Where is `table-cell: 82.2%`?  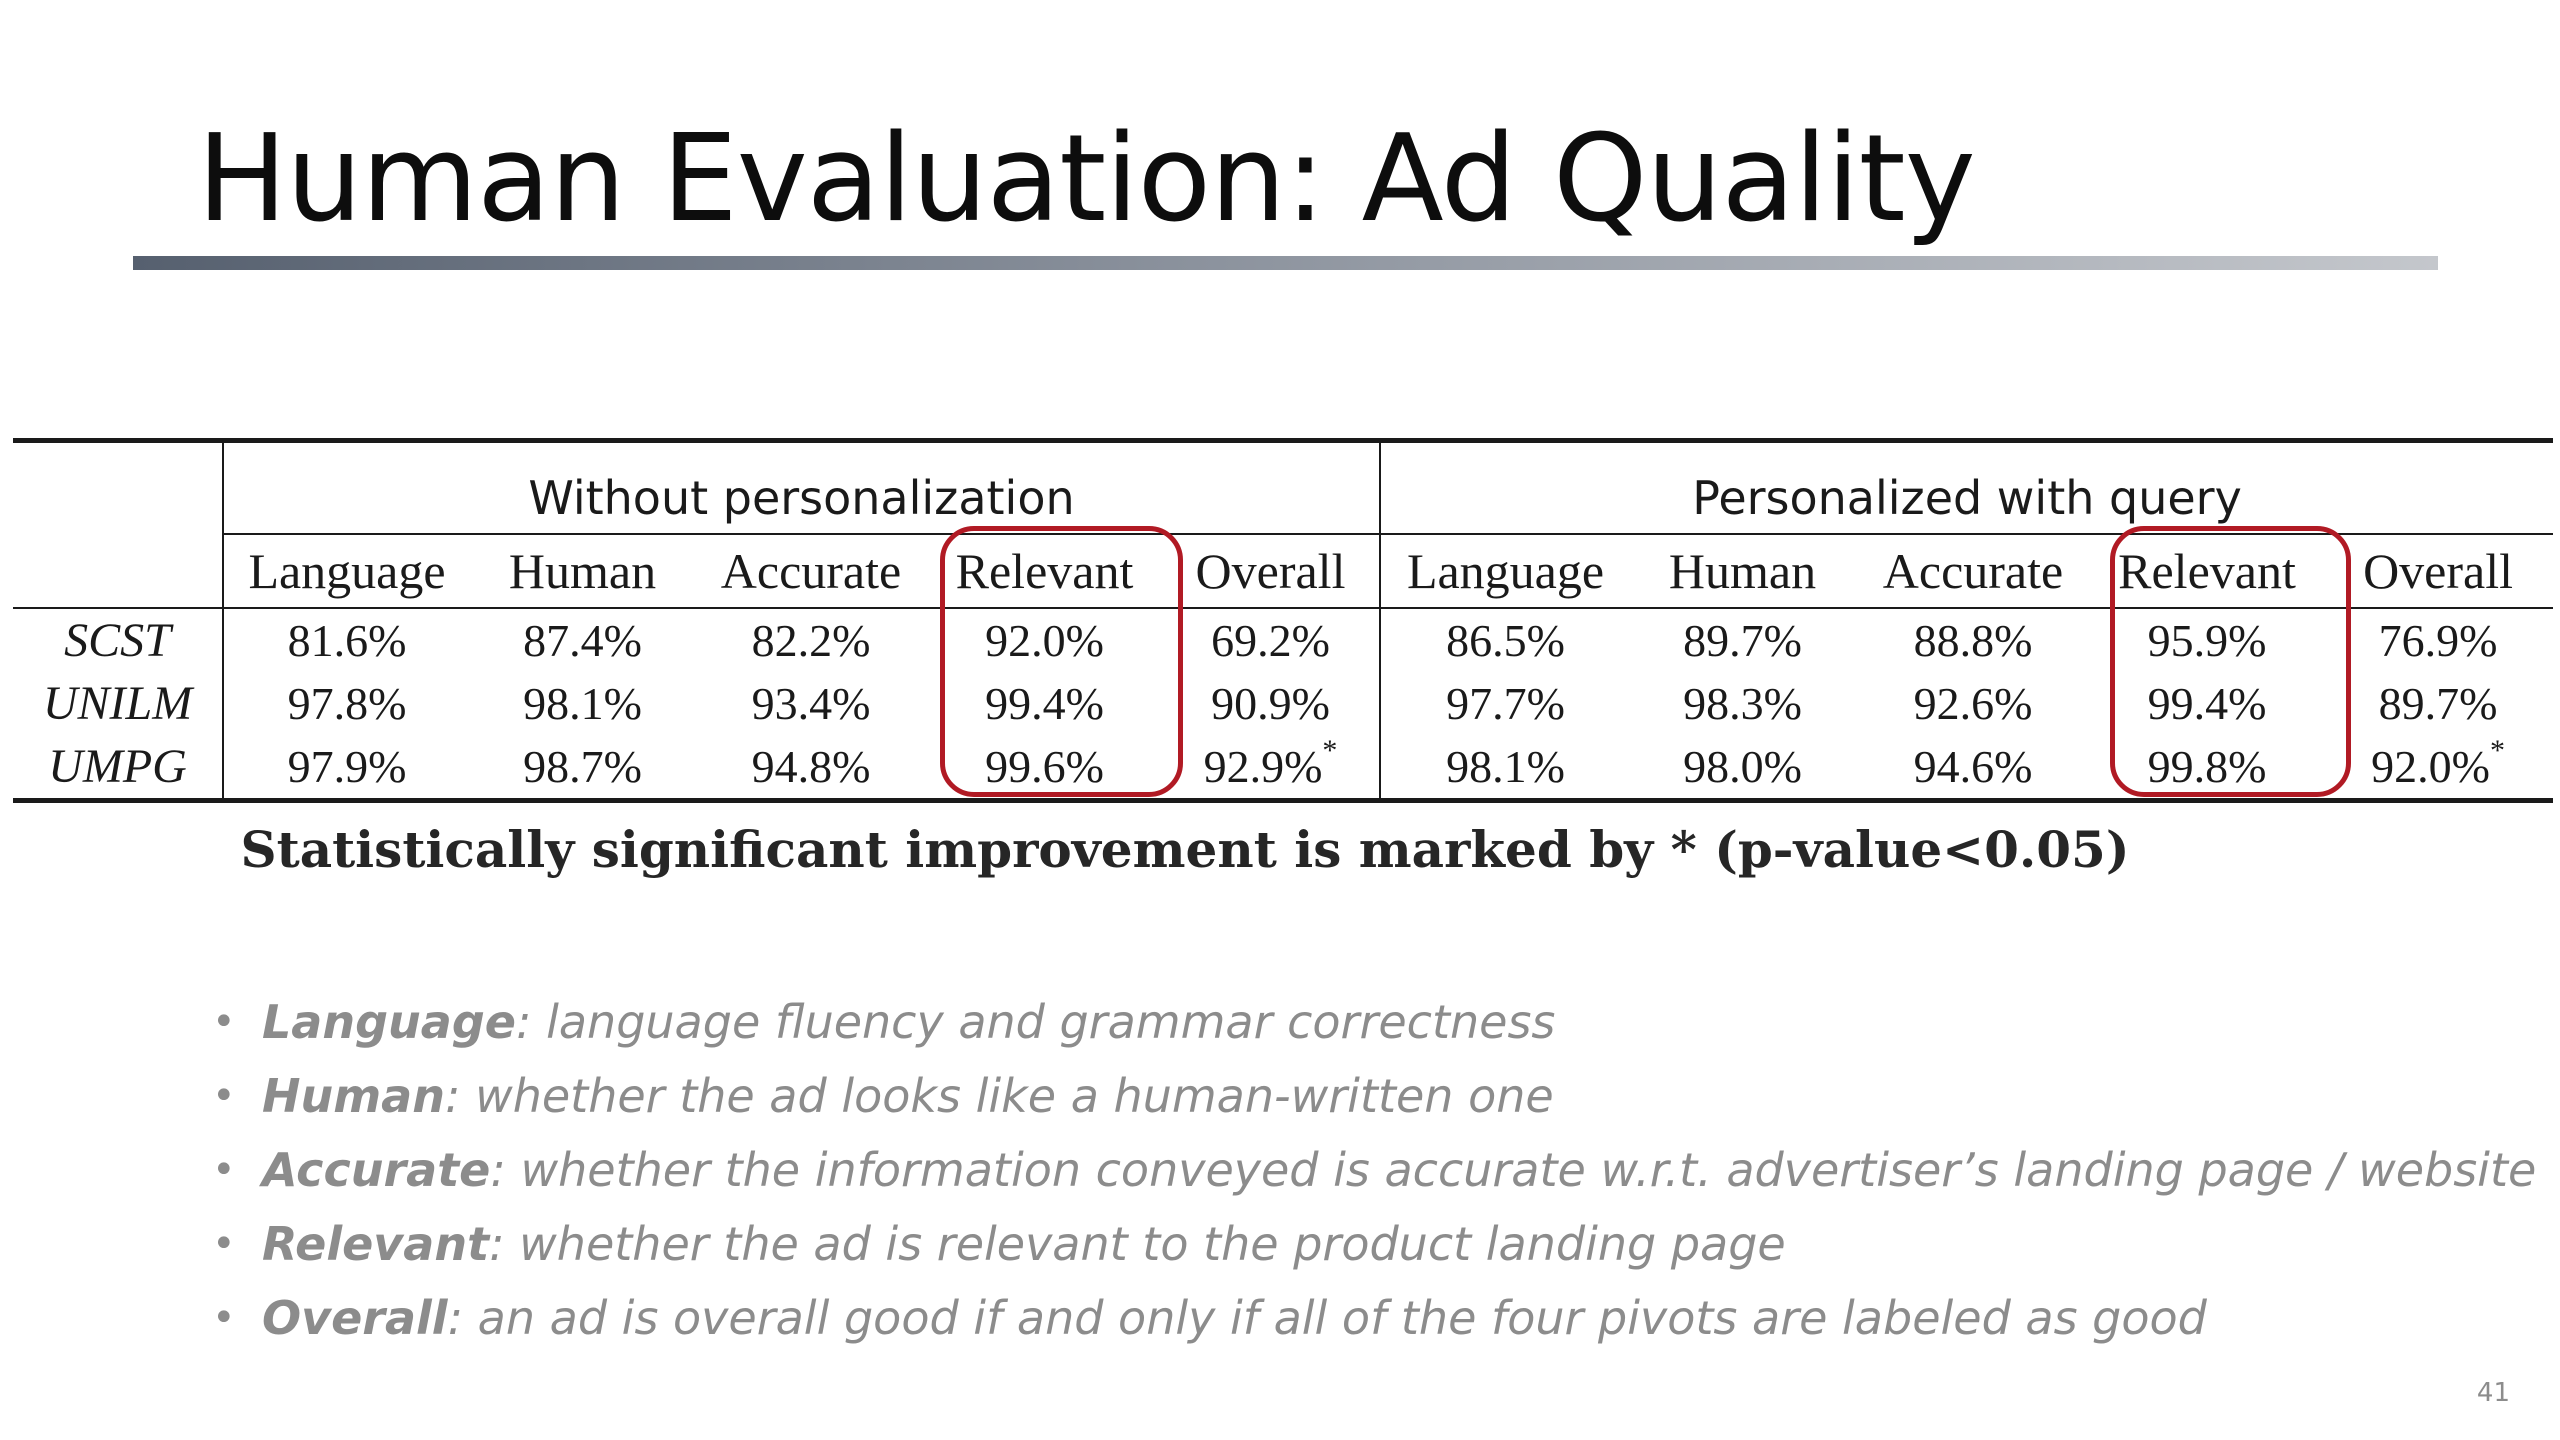
table-cell: 82.2% is located at coordinates (811, 640).